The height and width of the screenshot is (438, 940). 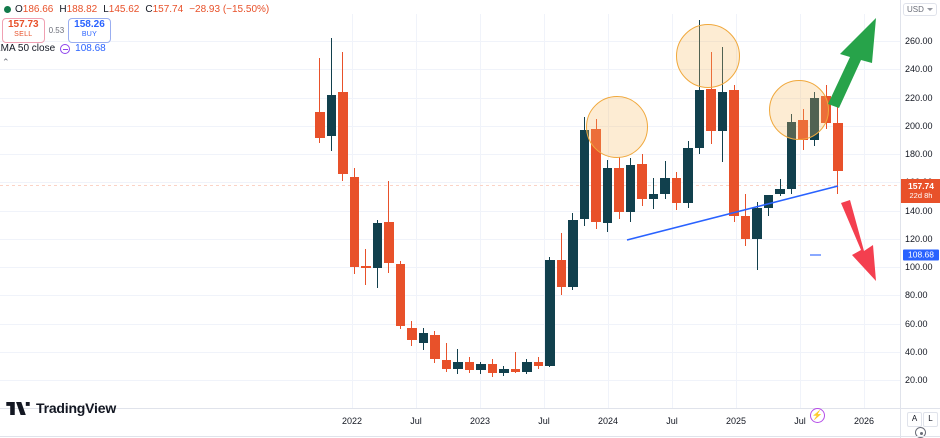 What do you see at coordinates (916, 295) in the screenshot?
I see `price-axis-tick: 80.00` at bounding box center [916, 295].